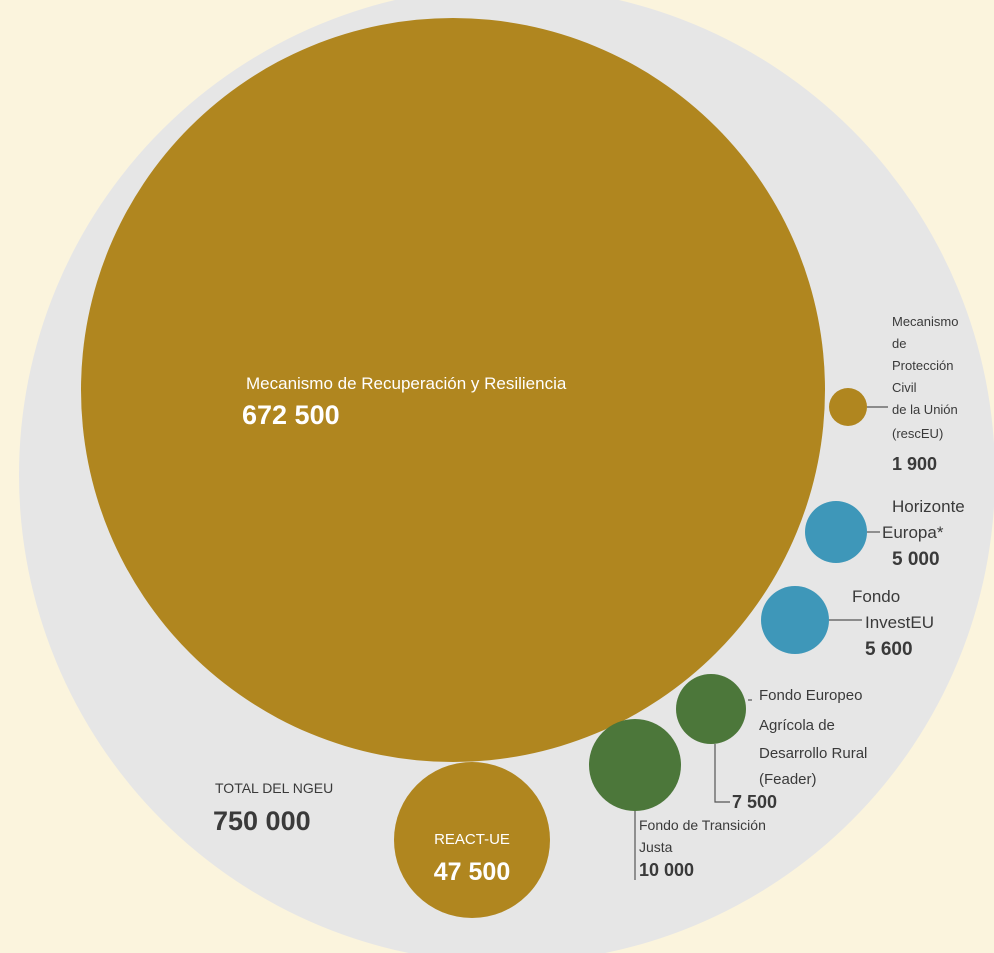  What do you see at coordinates (899, 622) in the screenshot?
I see `label-investeu-2: InvestEU` at bounding box center [899, 622].